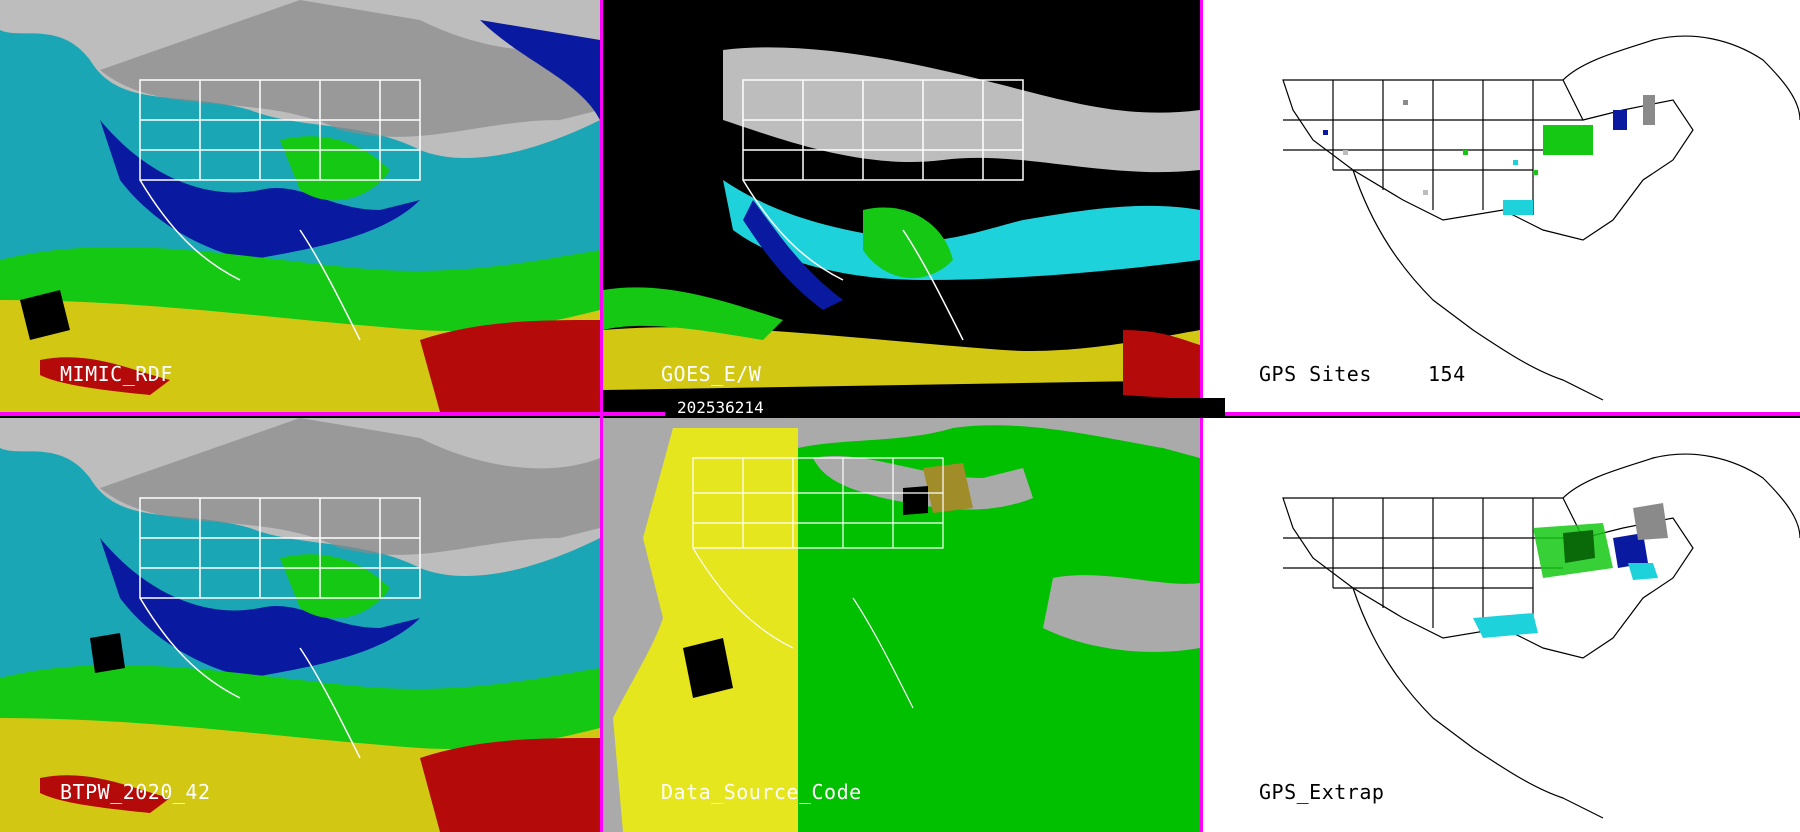 Image resolution: width=1800 pixels, height=832 pixels. I want to click on source-label: Data_Source_Code, so click(761, 792).